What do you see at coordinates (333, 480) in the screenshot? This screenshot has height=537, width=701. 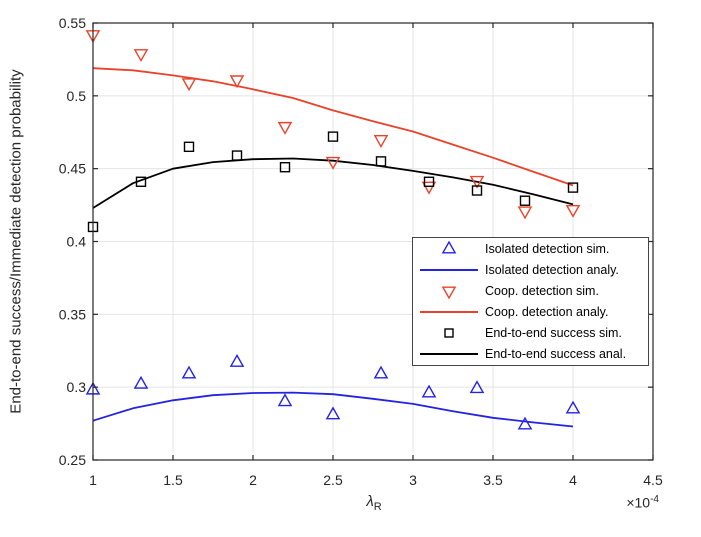 I see `x-tick-label: 2.5` at bounding box center [333, 480].